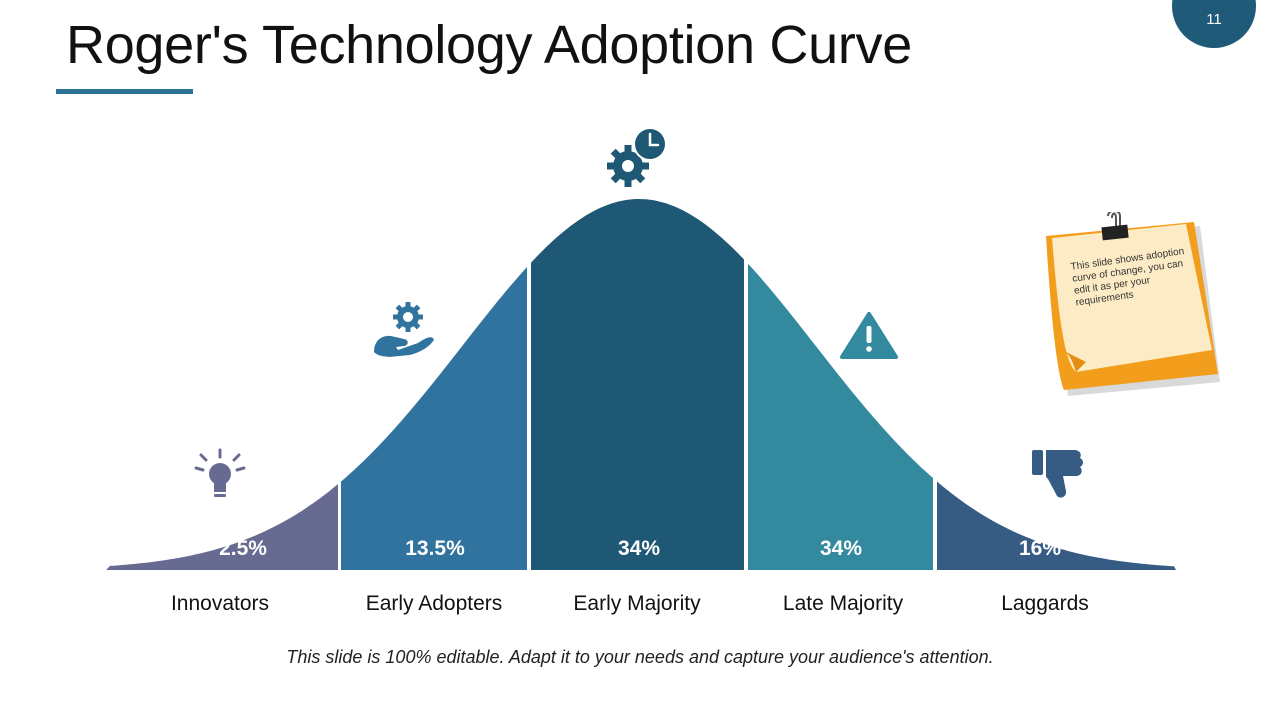 Image resolution: width=1280 pixels, height=720 pixels. What do you see at coordinates (841, 548) in the screenshot?
I see `percent-late-majority: 34%` at bounding box center [841, 548].